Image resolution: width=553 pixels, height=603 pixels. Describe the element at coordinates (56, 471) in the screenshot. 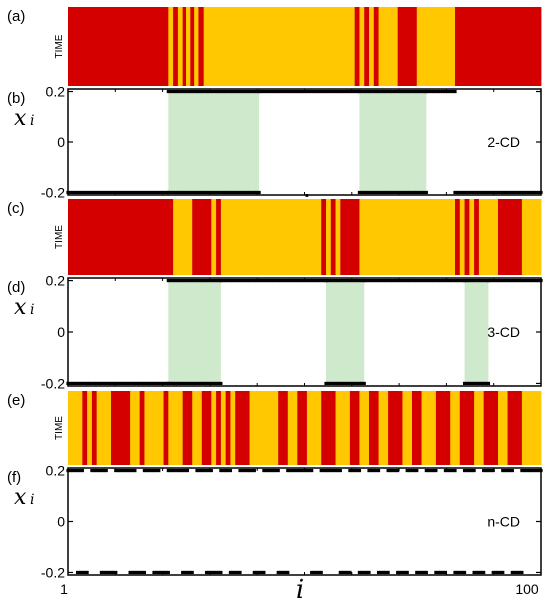

I see `y-tick-label: 0.2` at that location.